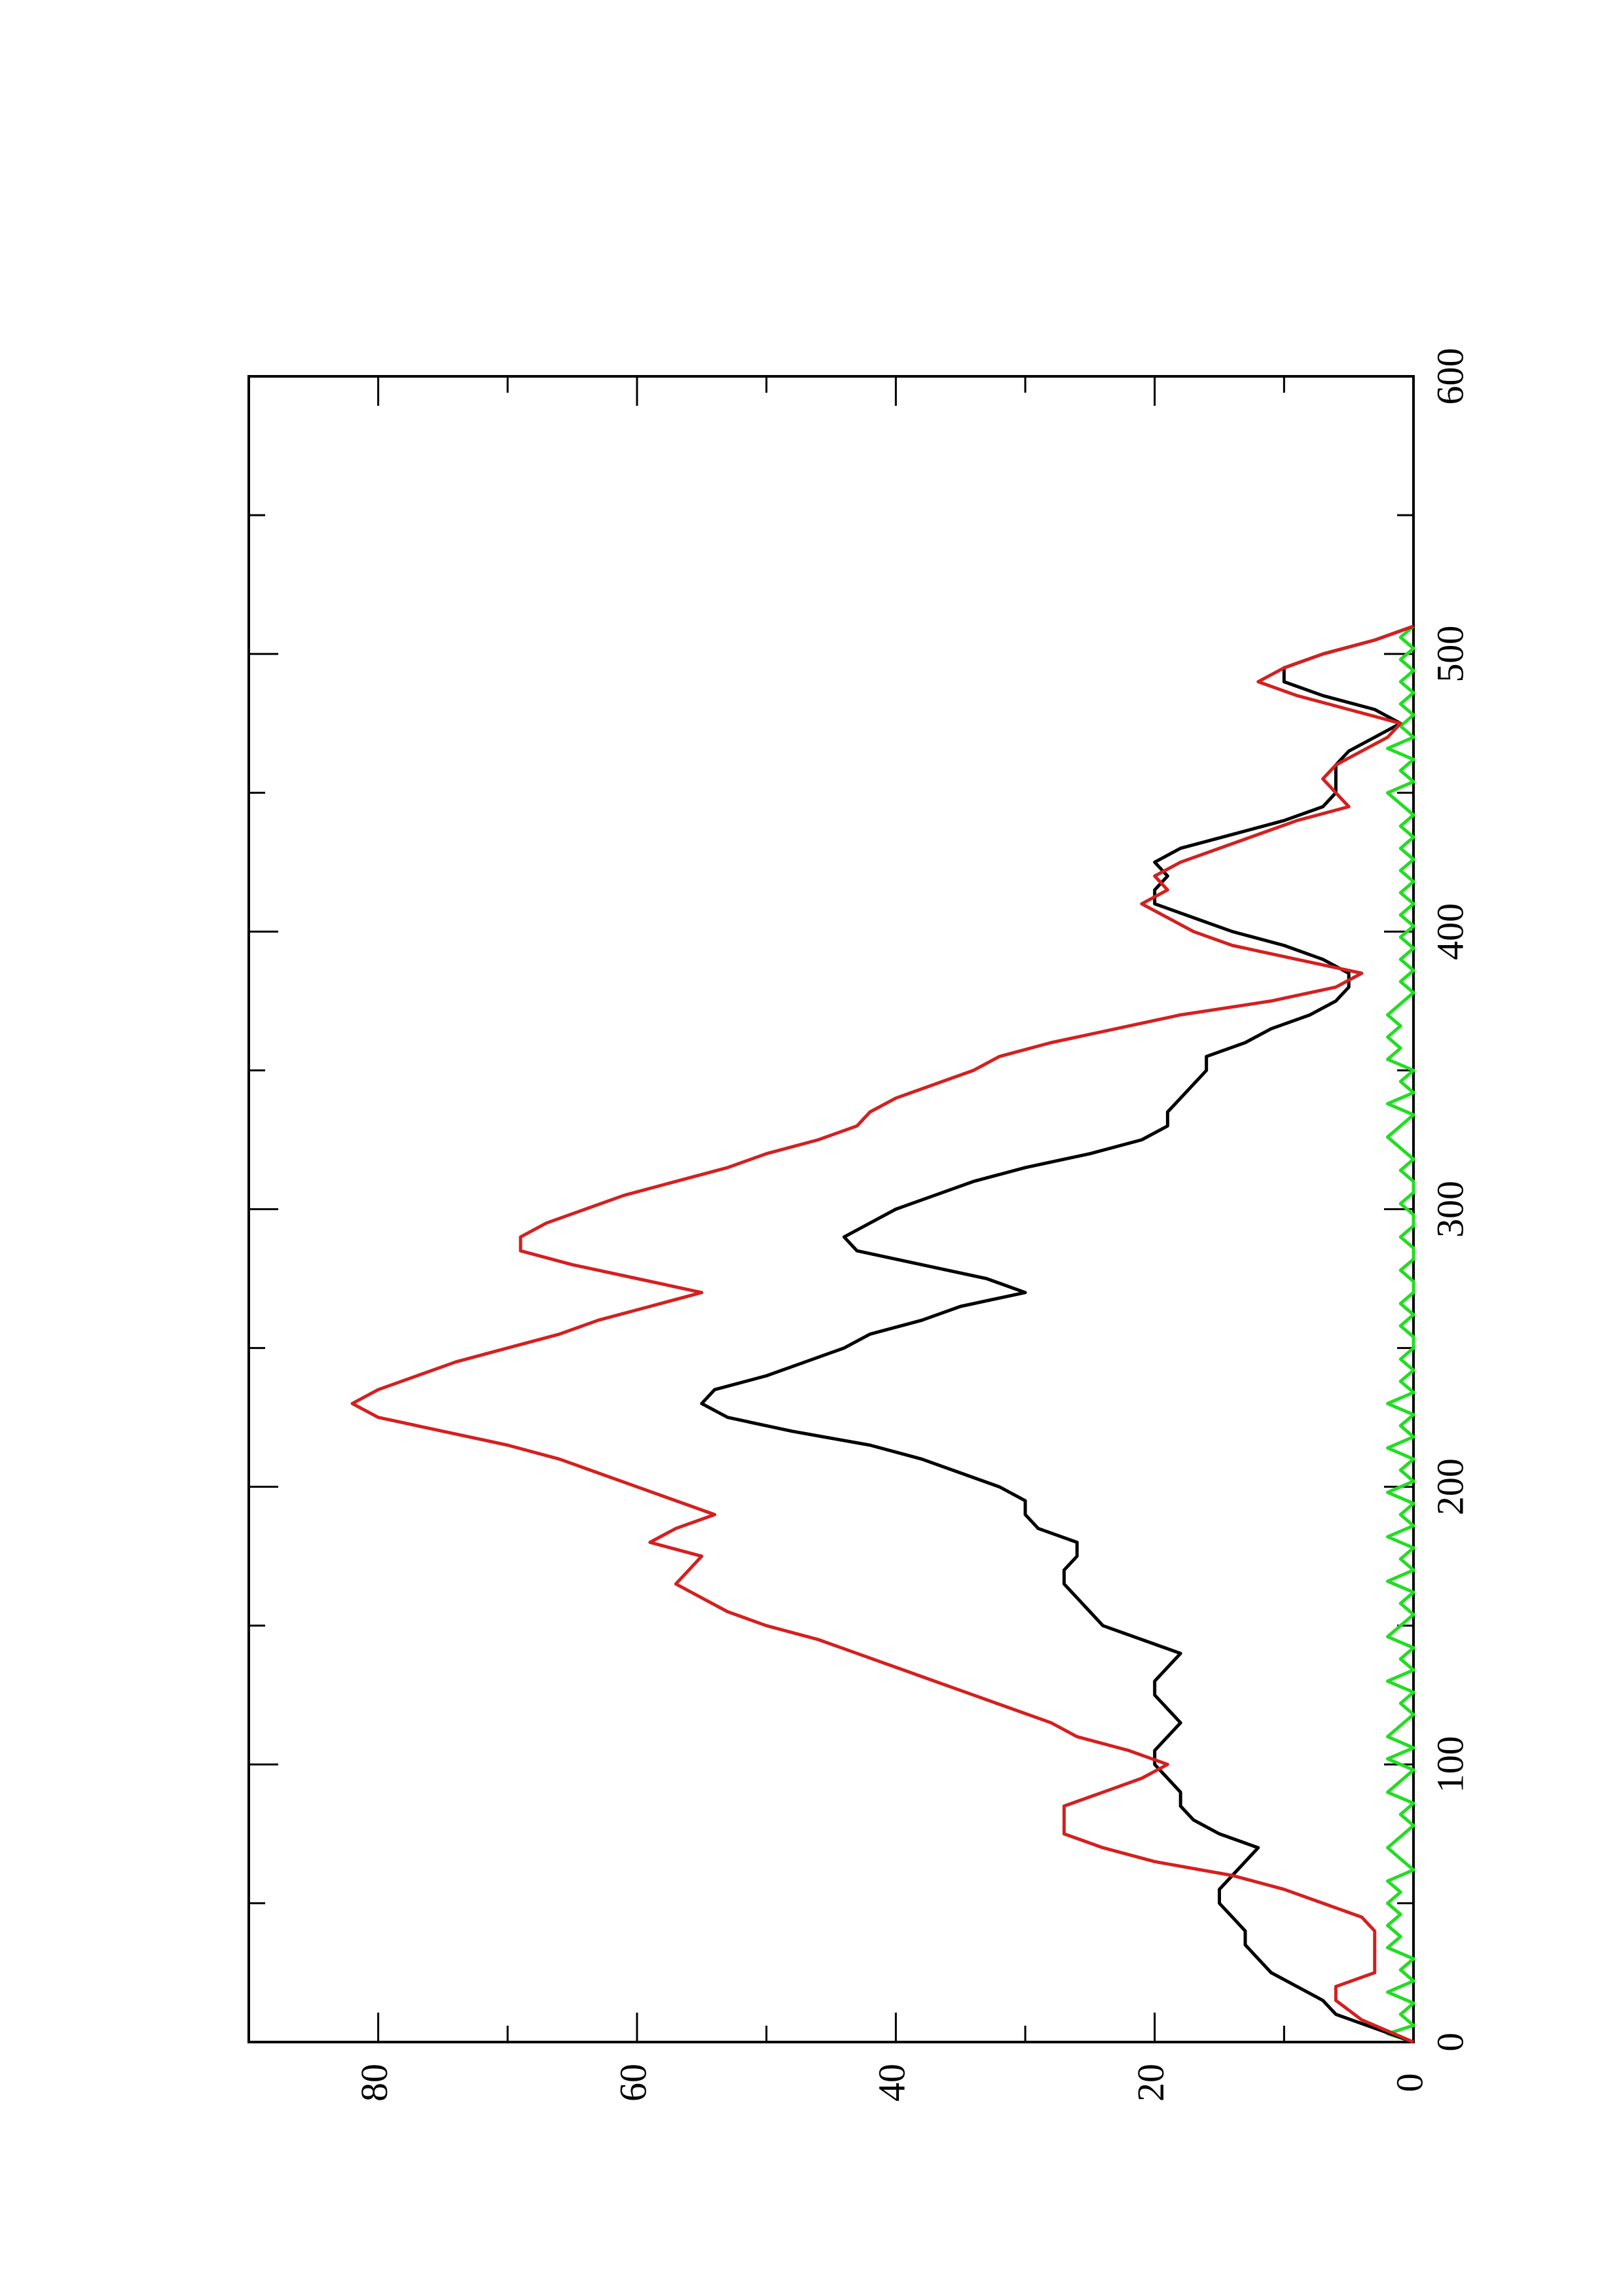 The height and width of the screenshot is (2296, 1623). Describe the element at coordinates (1409, 2082) in the screenshot. I see `y-tick-label: 0` at that location.